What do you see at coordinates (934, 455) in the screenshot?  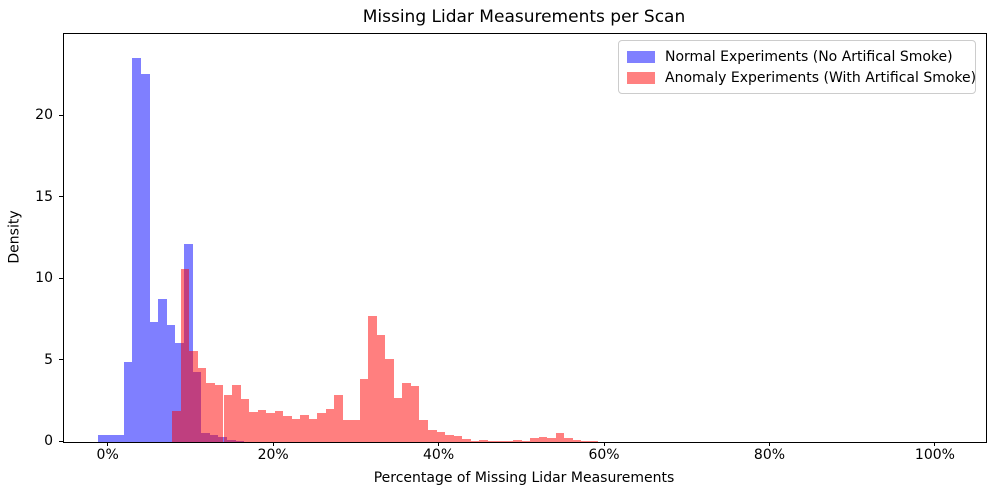 I see `x-tick-label: 100%` at bounding box center [934, 455].